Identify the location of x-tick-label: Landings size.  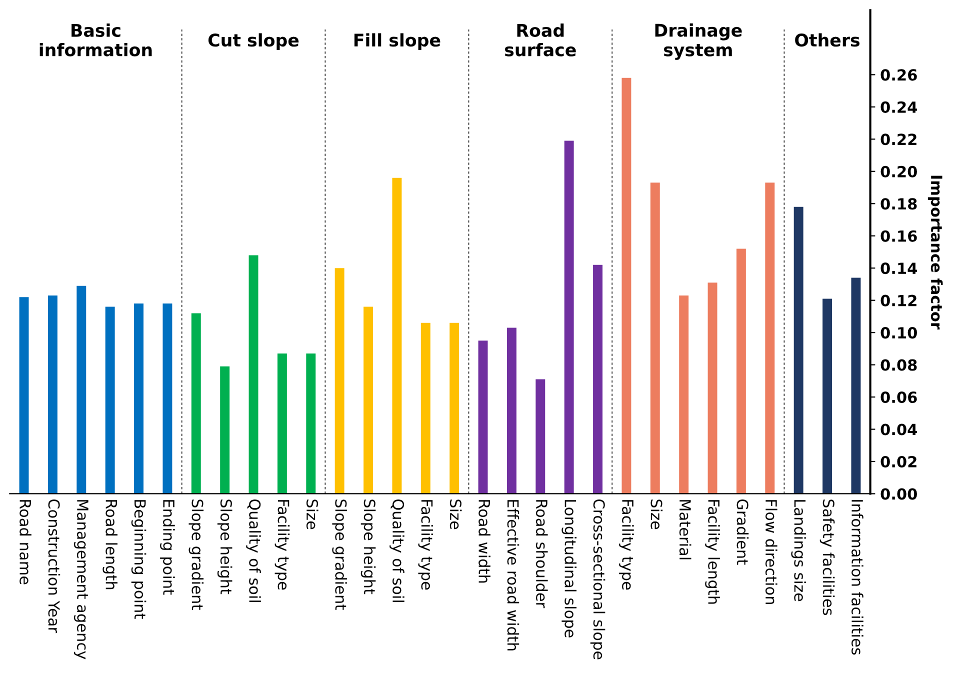
(798, 551).